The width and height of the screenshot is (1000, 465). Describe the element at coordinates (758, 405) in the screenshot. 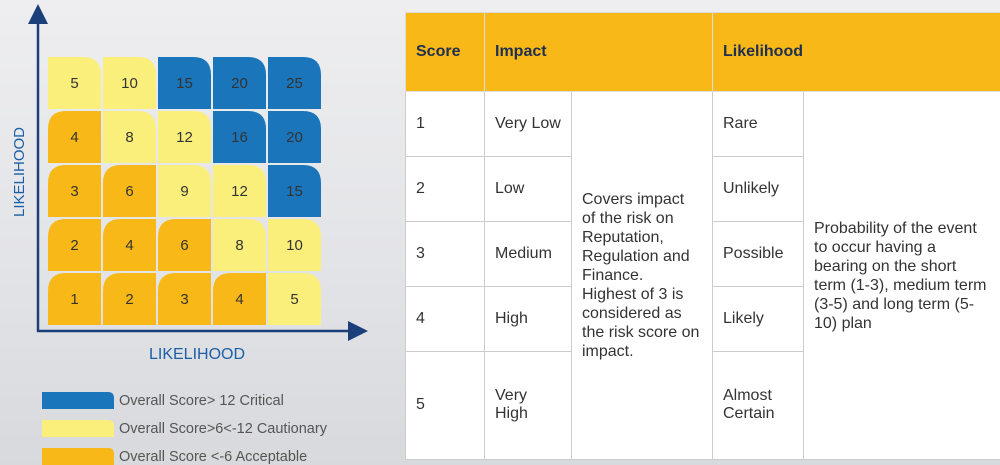

I see `likelihood-cell: Almost Certain` at that location.